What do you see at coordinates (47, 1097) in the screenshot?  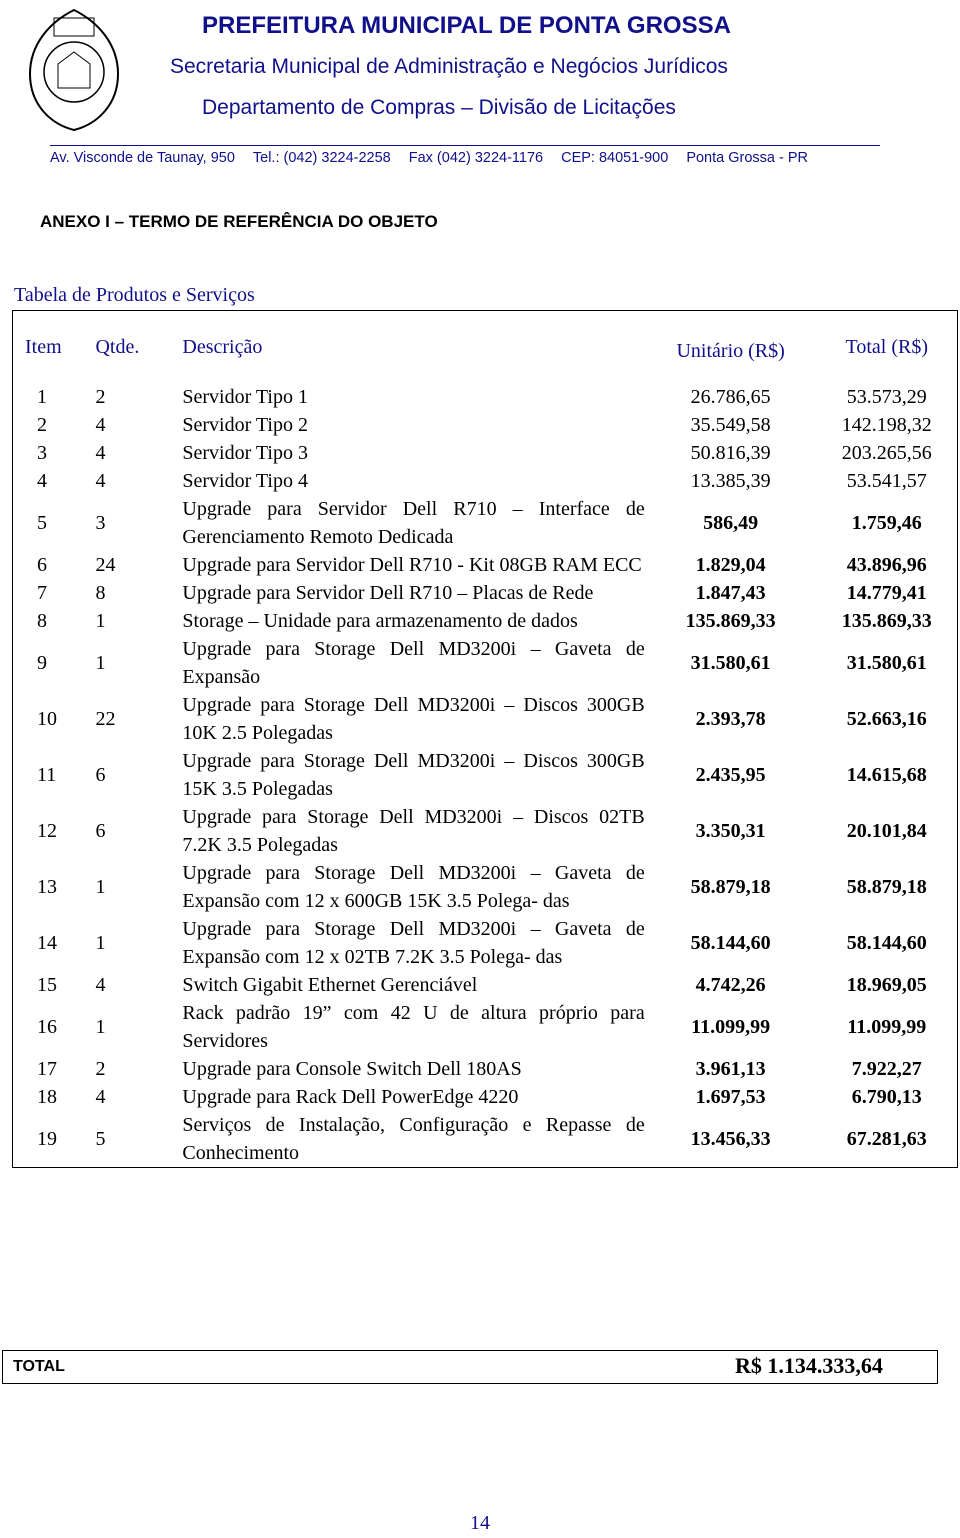 I see `table-cell: 18` at bounding box center [47, 1097].